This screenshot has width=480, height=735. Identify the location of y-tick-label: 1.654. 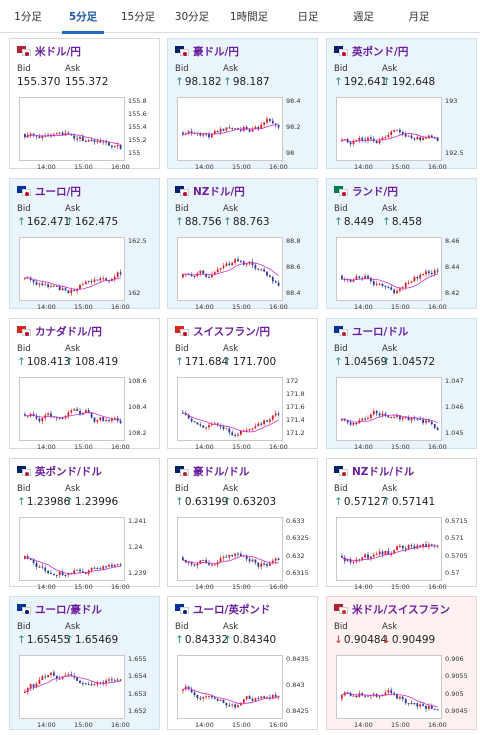
(137, 676).